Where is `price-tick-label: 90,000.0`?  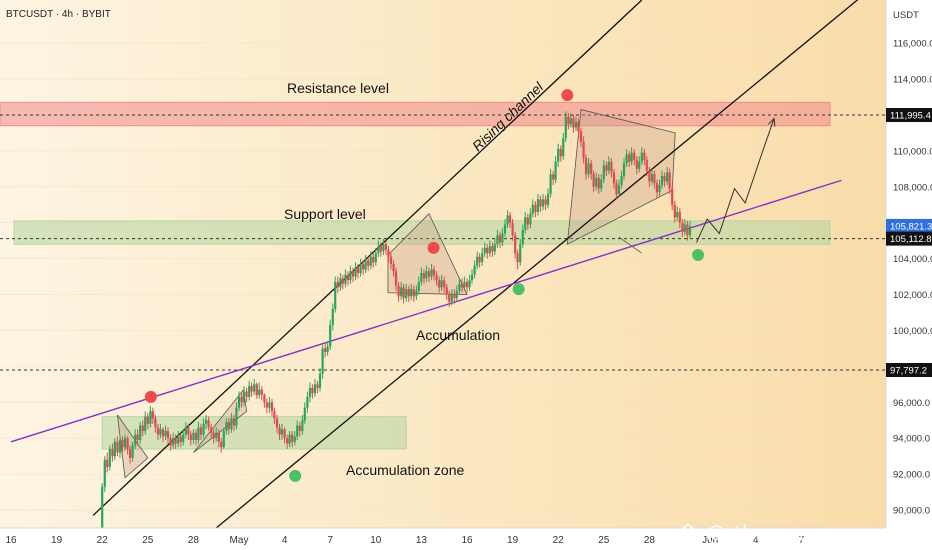 price-tick-label: 90,000.0 is located at coordinates (911, 511).